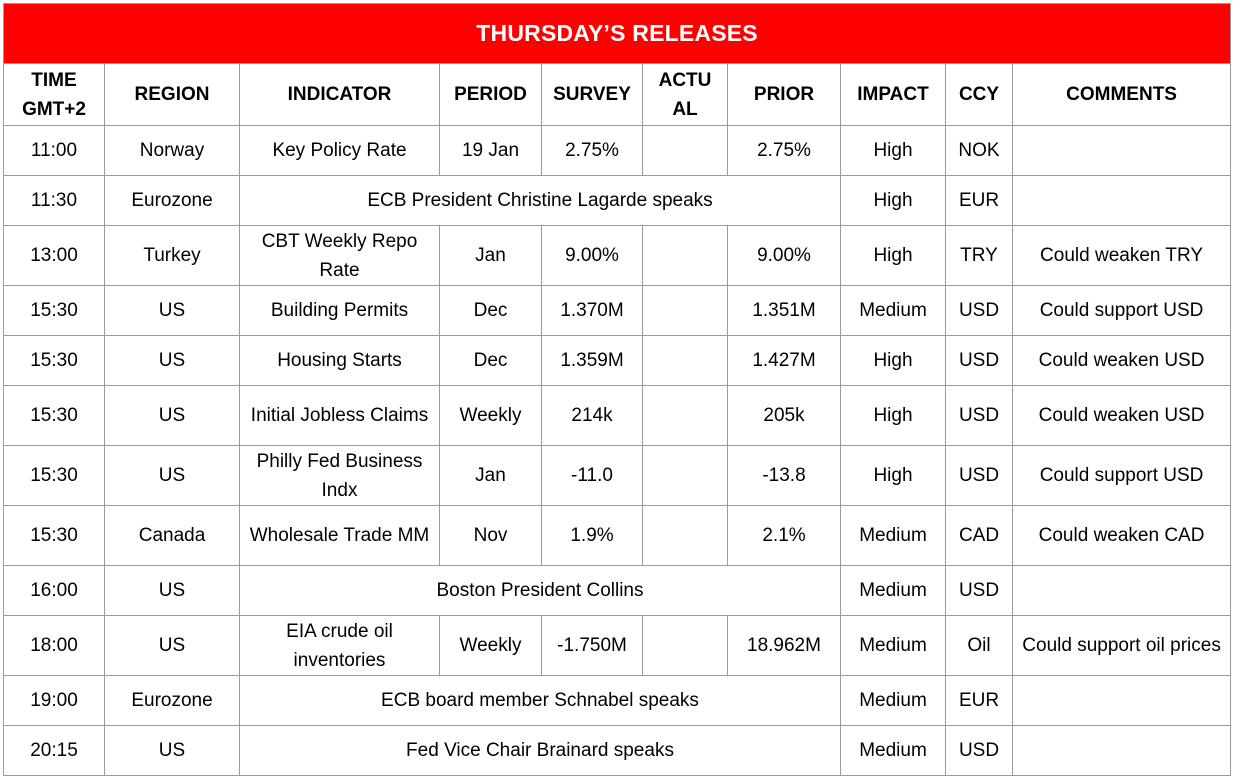 The height and width of the screenshot is (776, 1238). What do you see at coordinates (1121, 535) in the screenshot?
I see `cell-comments: Could weaken CAD` at bounding box center [1121, 535].